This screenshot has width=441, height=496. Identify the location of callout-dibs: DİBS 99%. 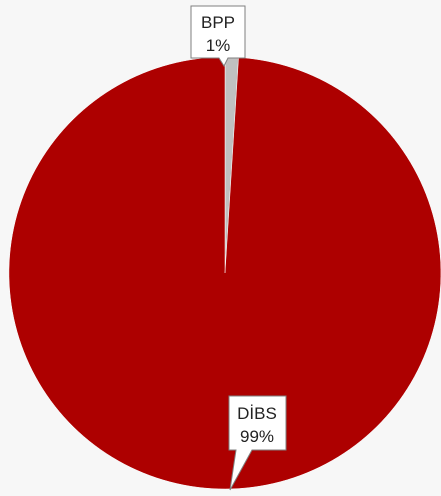
(257, 443).